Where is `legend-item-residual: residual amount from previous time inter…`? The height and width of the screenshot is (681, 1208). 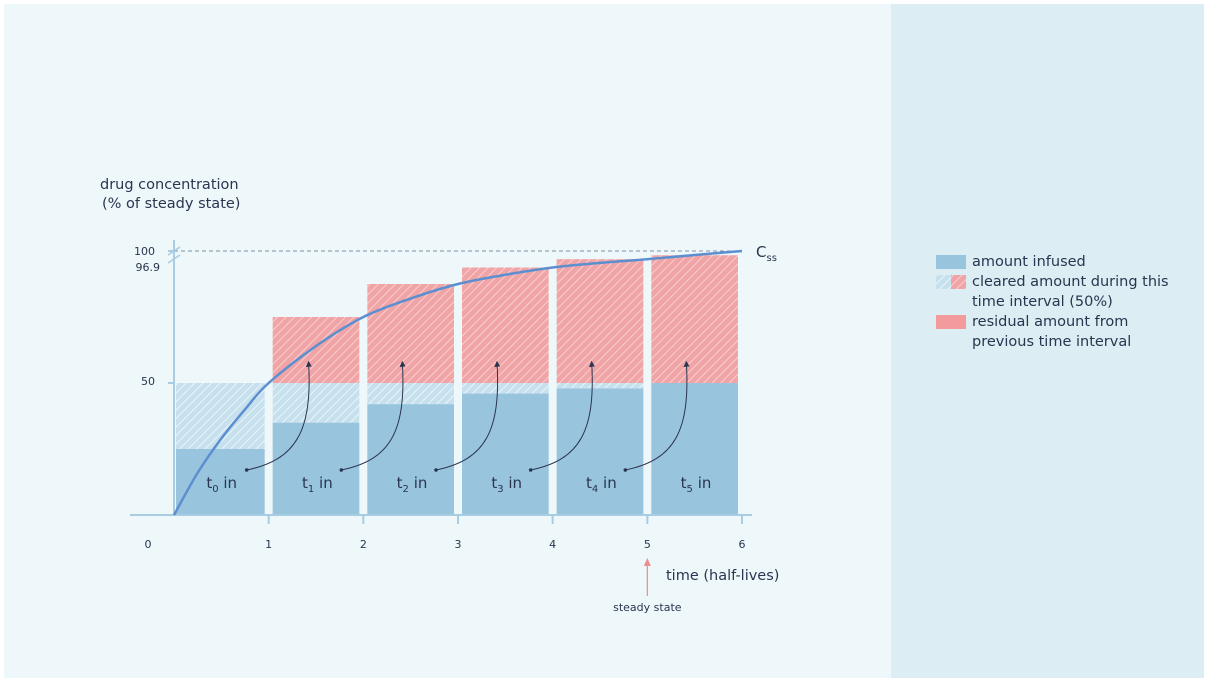
legend-item-residual: residual amount from previous time inter… is located at coordinates (1061, 332).